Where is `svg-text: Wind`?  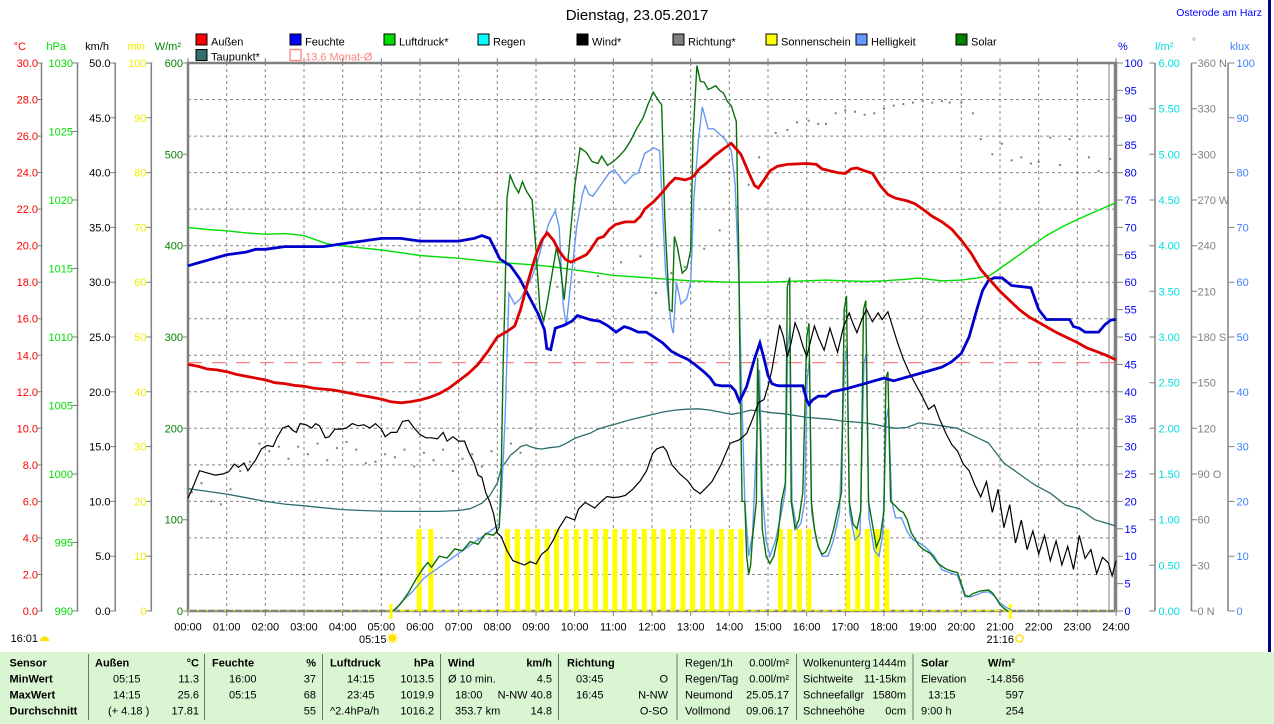 svg-text: Wind is located at coordinates (461, 664).